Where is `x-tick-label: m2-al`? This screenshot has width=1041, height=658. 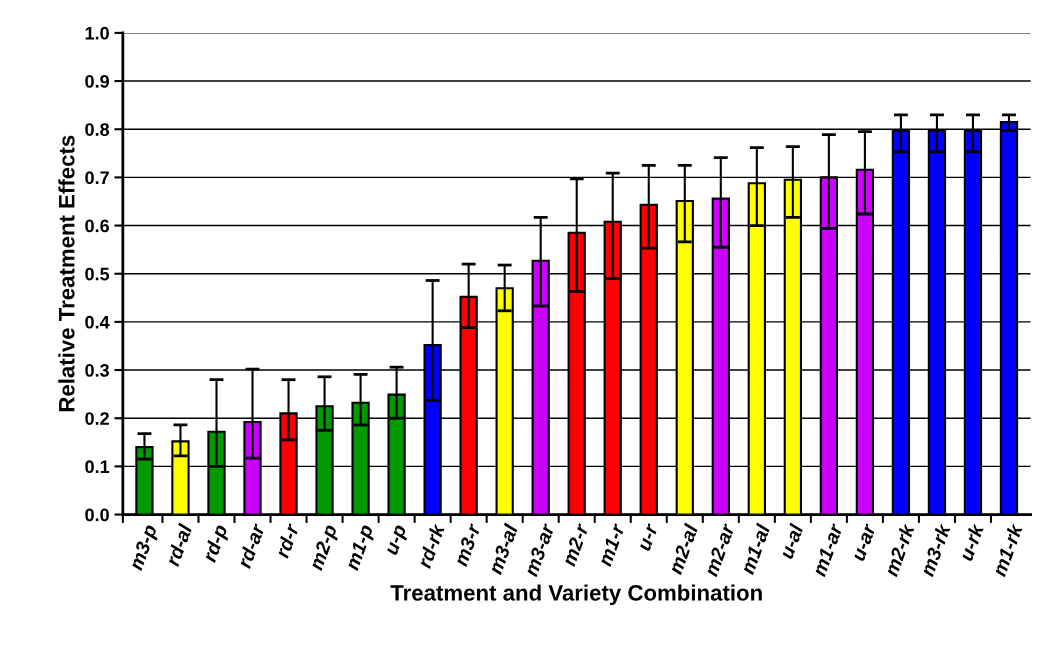 x-tick-label: m2-al is located at coordinates (683, 549).